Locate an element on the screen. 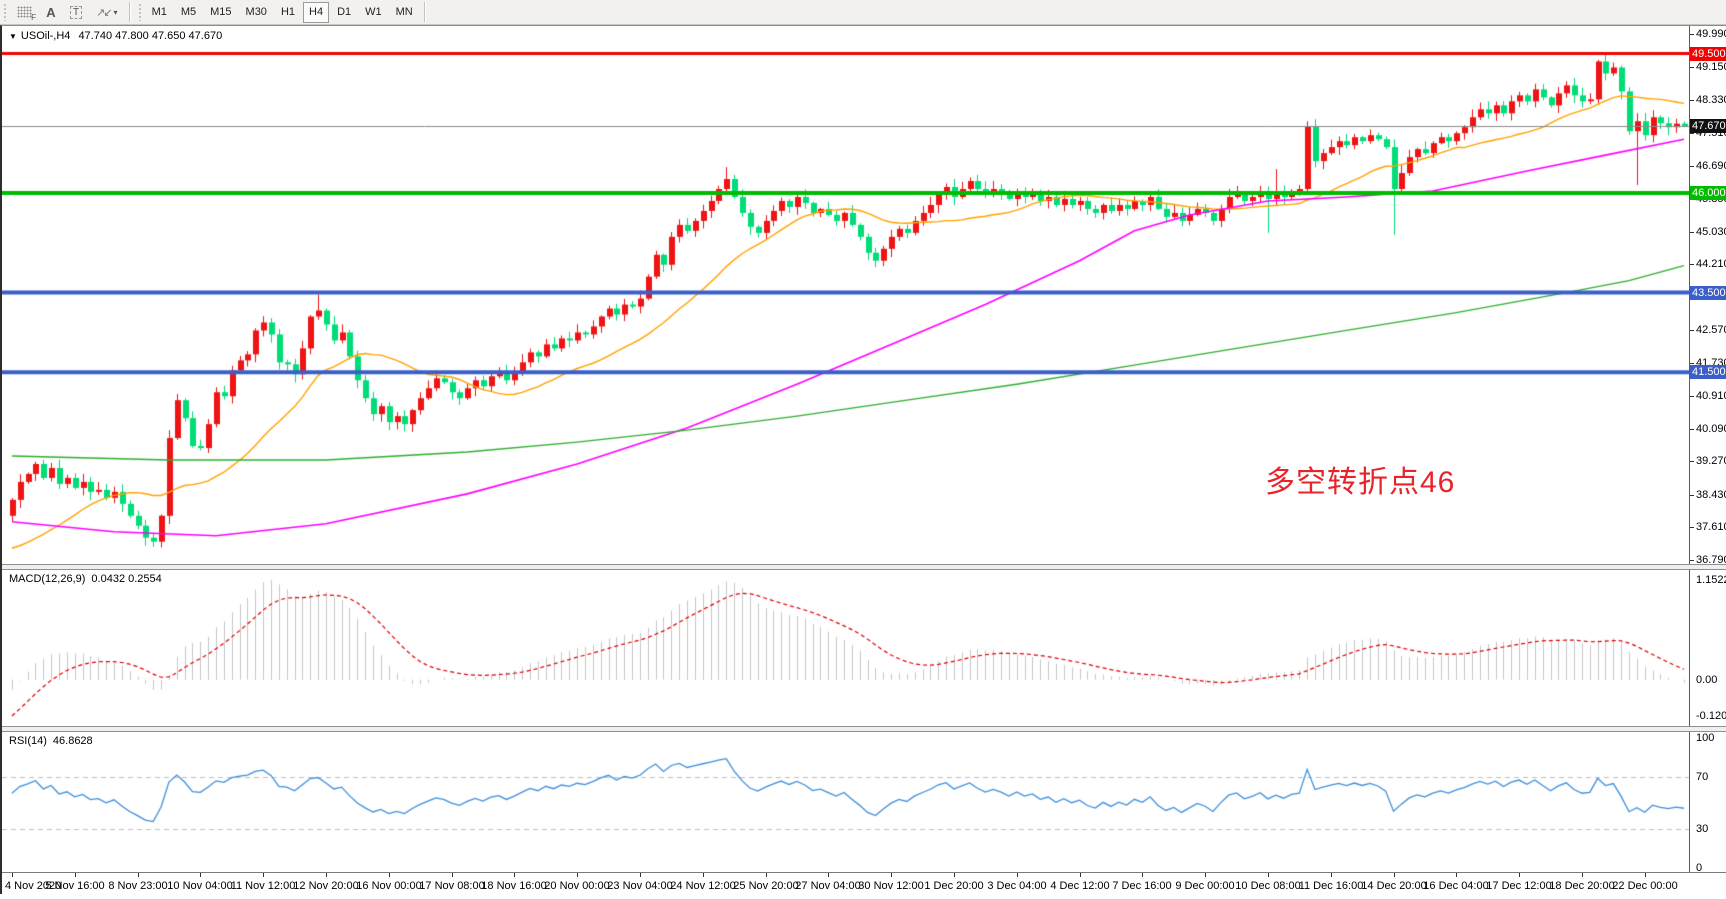 The image size is (1726, 899). time-tick-label: 11 Nov 12:00 is located at coordinates (263, 886).